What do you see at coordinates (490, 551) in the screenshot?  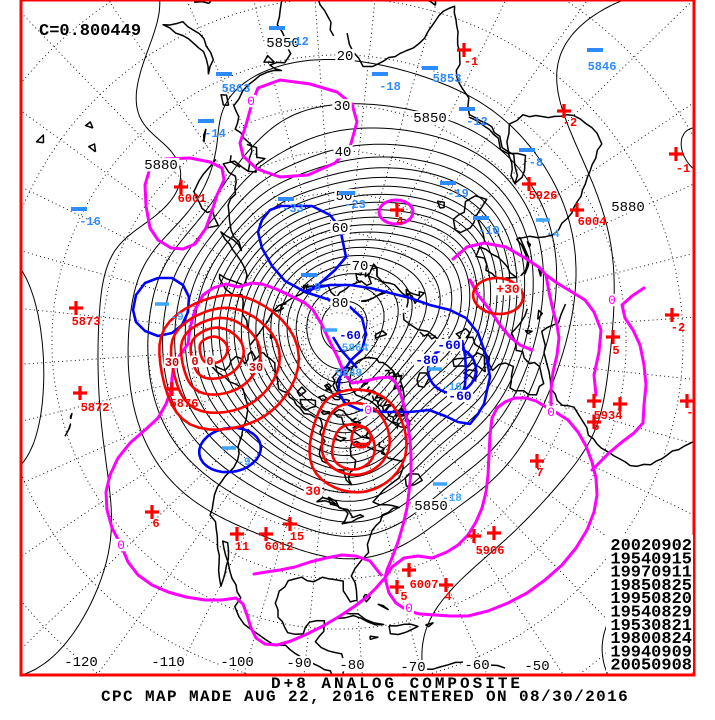 I see `svg-text: 5906` at bounding box center [490, 551].